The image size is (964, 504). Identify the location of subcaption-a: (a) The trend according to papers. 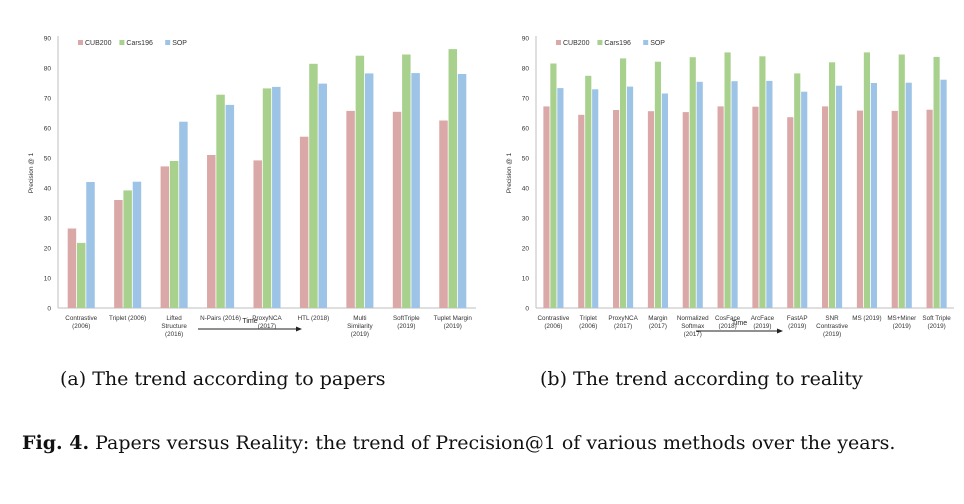
(223, 379).